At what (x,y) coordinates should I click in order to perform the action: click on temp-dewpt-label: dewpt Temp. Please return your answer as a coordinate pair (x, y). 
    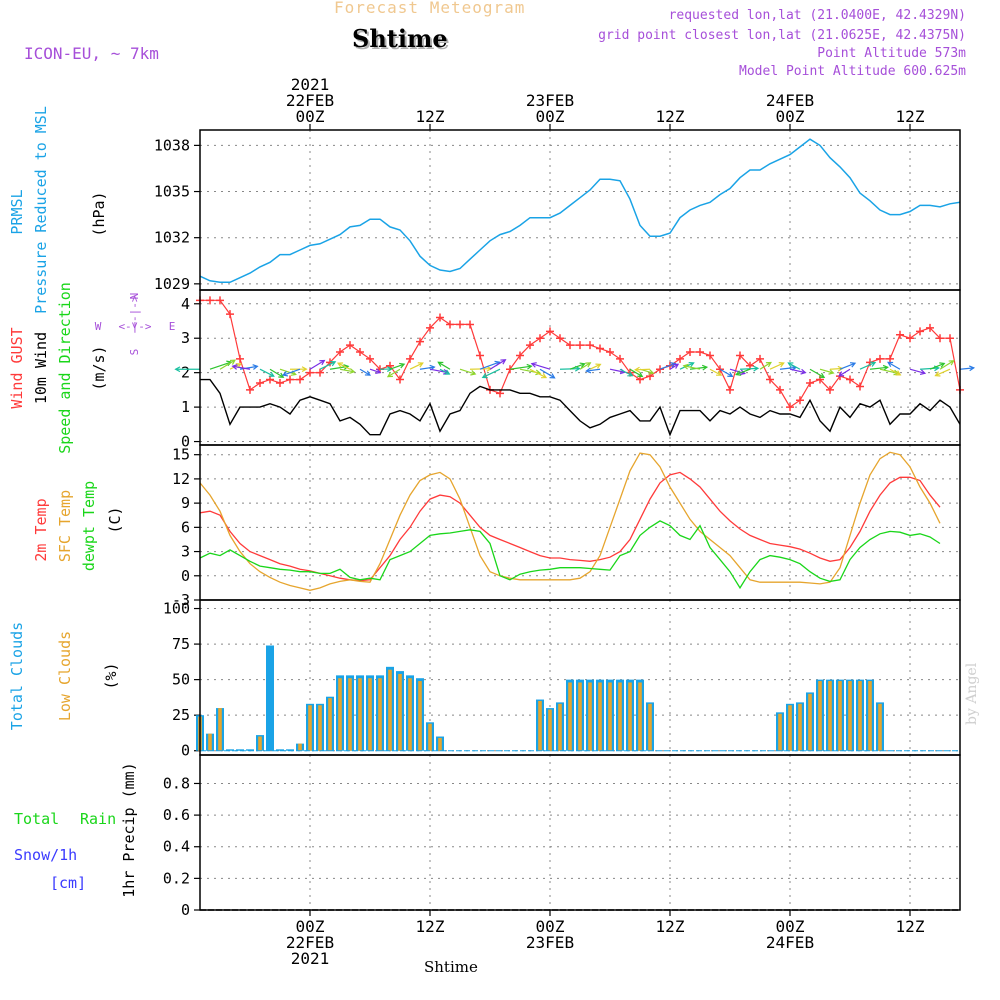
    Looking at the image, I should click on (89, 526).